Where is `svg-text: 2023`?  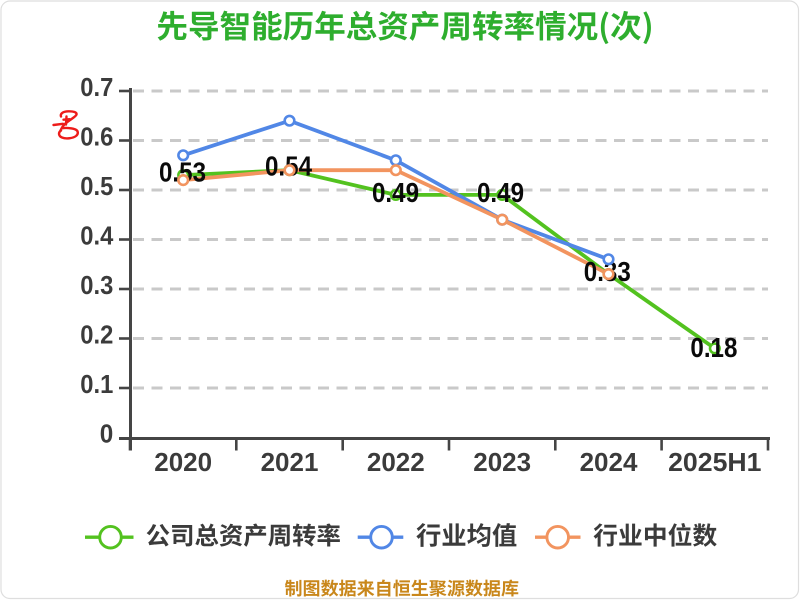
svg-text: 2023 is located at coordinates (502, 462).